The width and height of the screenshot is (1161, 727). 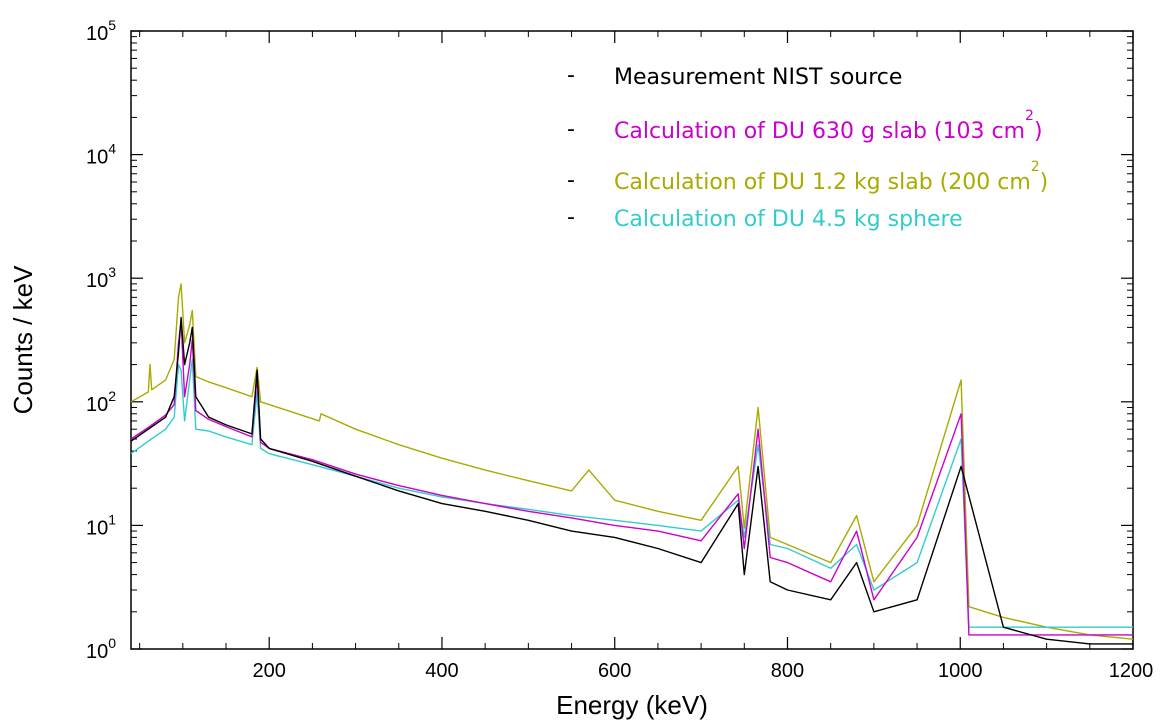 What do you see at coordinates (269, 671) in the screenshot?
I see `x-tick-label: 200` at bounding box center [269, 671].